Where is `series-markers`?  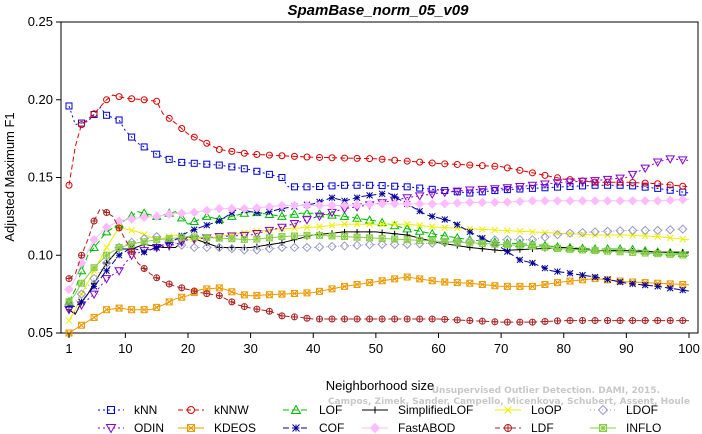 series-markers is located at coordinates (376, 305).